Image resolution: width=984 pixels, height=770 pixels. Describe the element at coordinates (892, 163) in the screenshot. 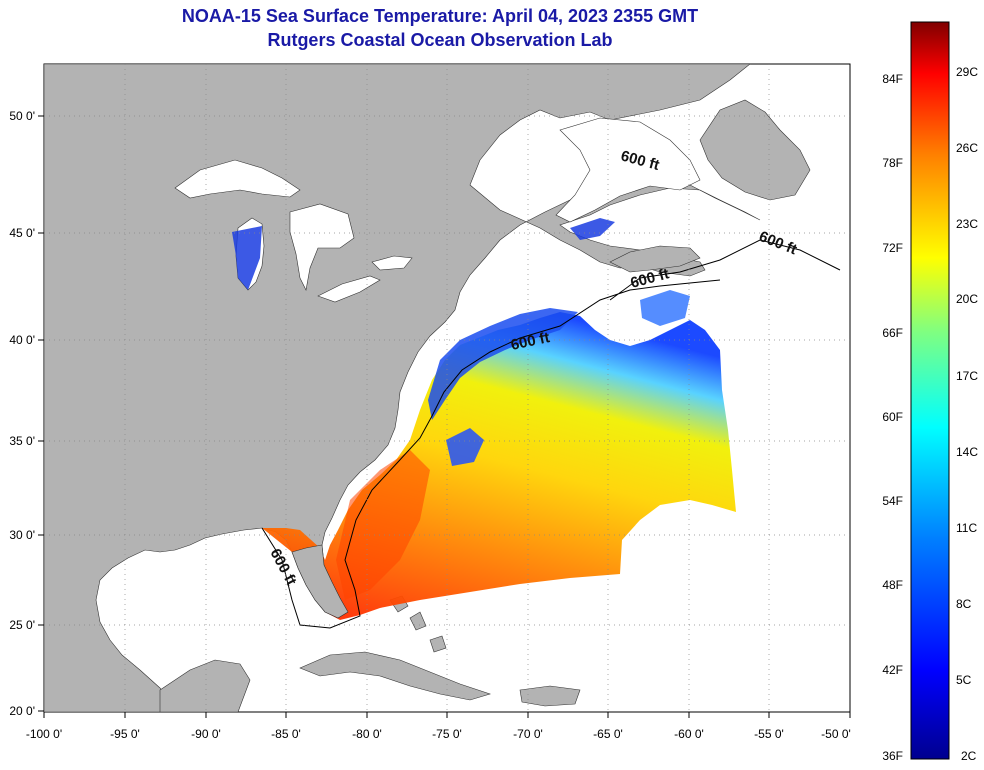

I see `colorbar-f-label: 78F` at that location.